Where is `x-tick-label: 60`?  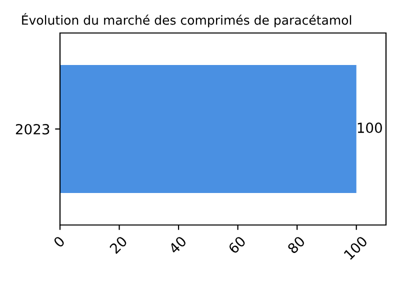 x-tick-label: 60 is located at coordinates (237, 245).